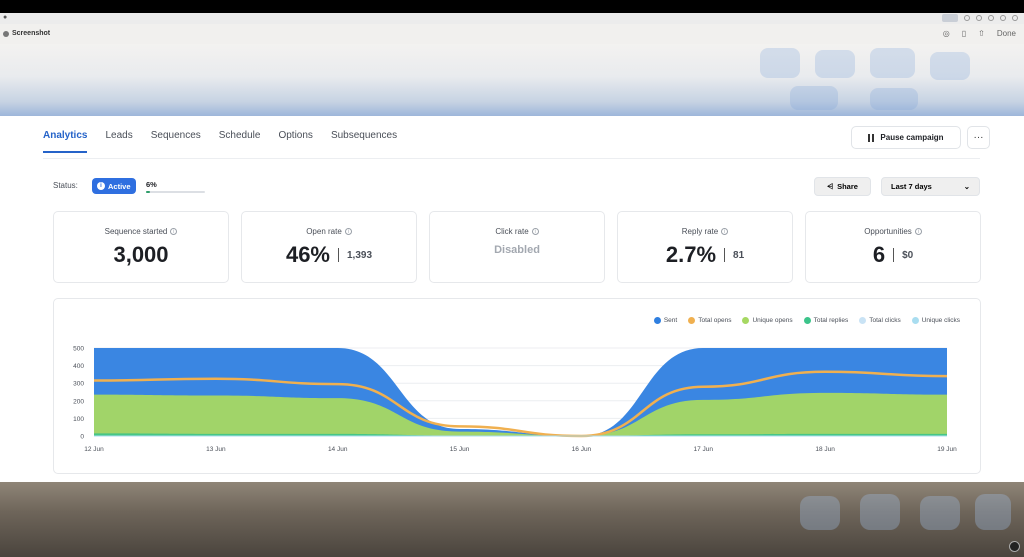  I want to click on legend-item-total-opens: Total opens, so click(709, 320).